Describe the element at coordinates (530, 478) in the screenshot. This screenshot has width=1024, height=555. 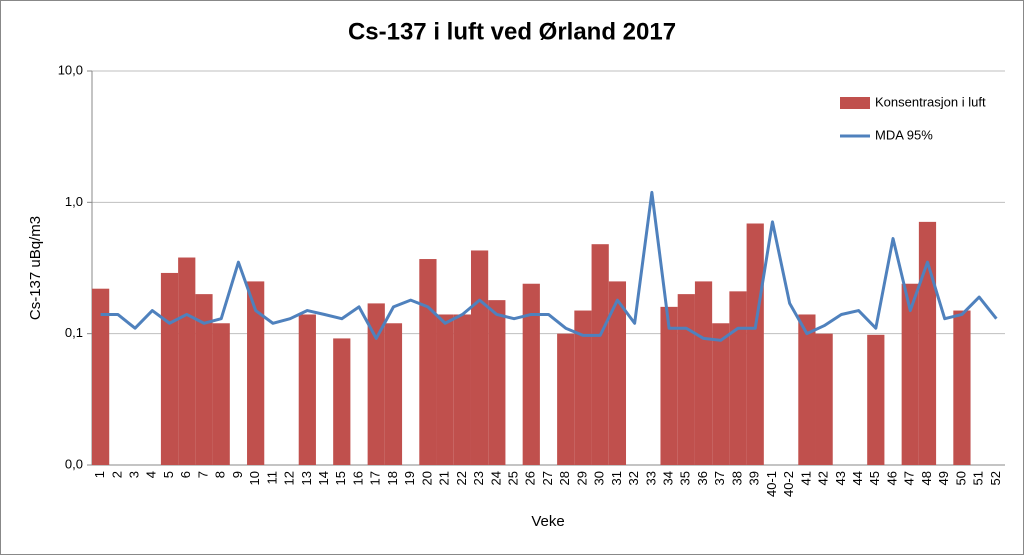
I see `x-tick-label: 26` at that location.